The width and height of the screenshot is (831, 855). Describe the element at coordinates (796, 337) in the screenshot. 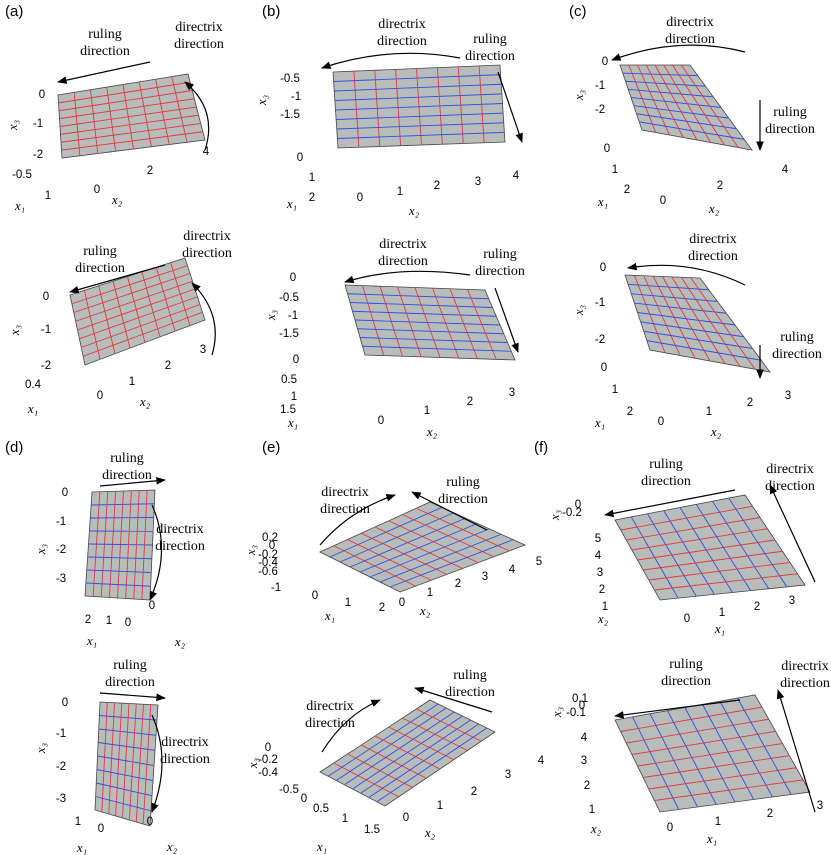

I see `ruling-annotation: ruling` at that location.